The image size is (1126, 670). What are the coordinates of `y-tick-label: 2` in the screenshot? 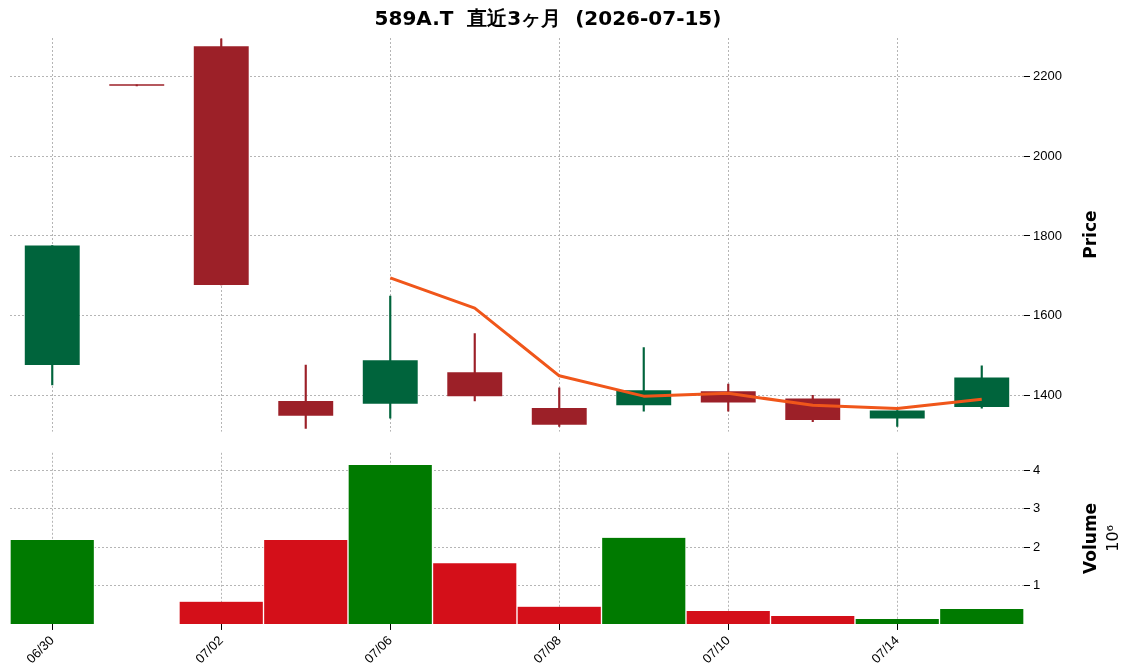 It's located at (1037, 546).